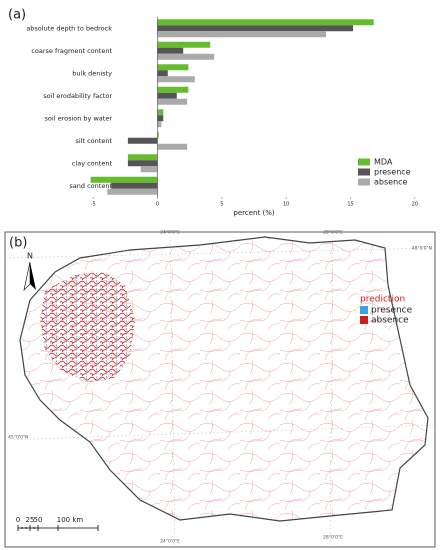  What do you see at coordinates (382, 300) in the screenshot?
I see `legend-title: prediction` at bounding box center [382, 300].